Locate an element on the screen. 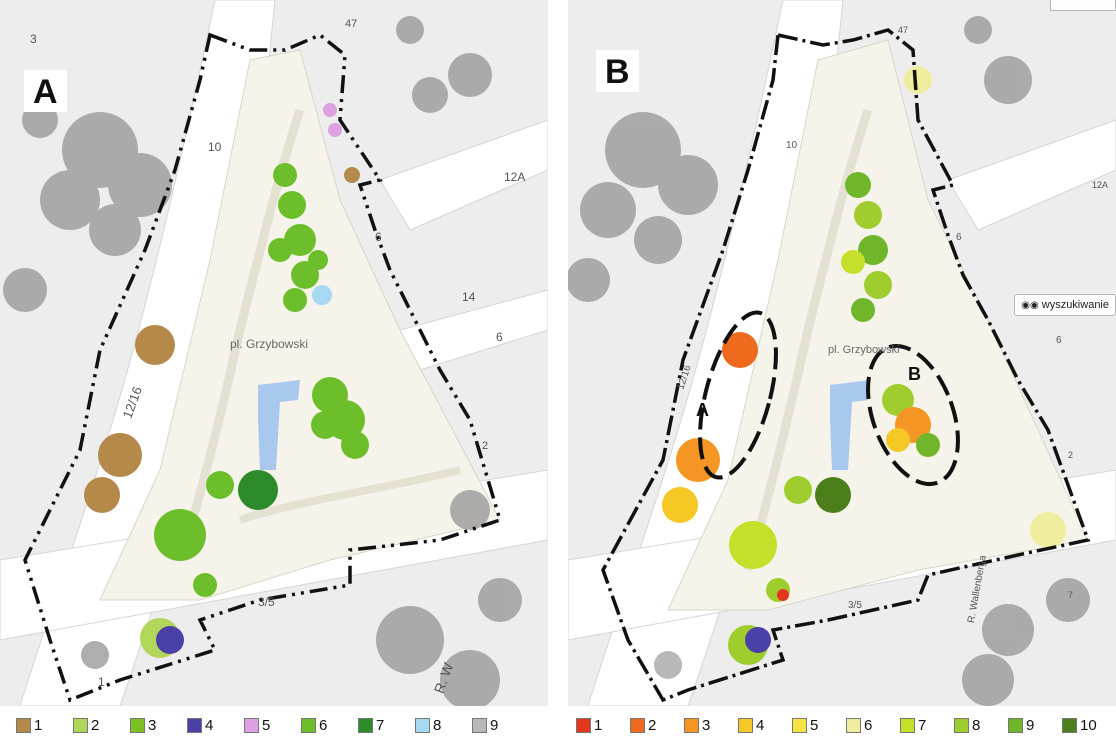 The width and height of the screenshot is (1116, 740). legend-label: 10 is located at coordinates (1088, 725).